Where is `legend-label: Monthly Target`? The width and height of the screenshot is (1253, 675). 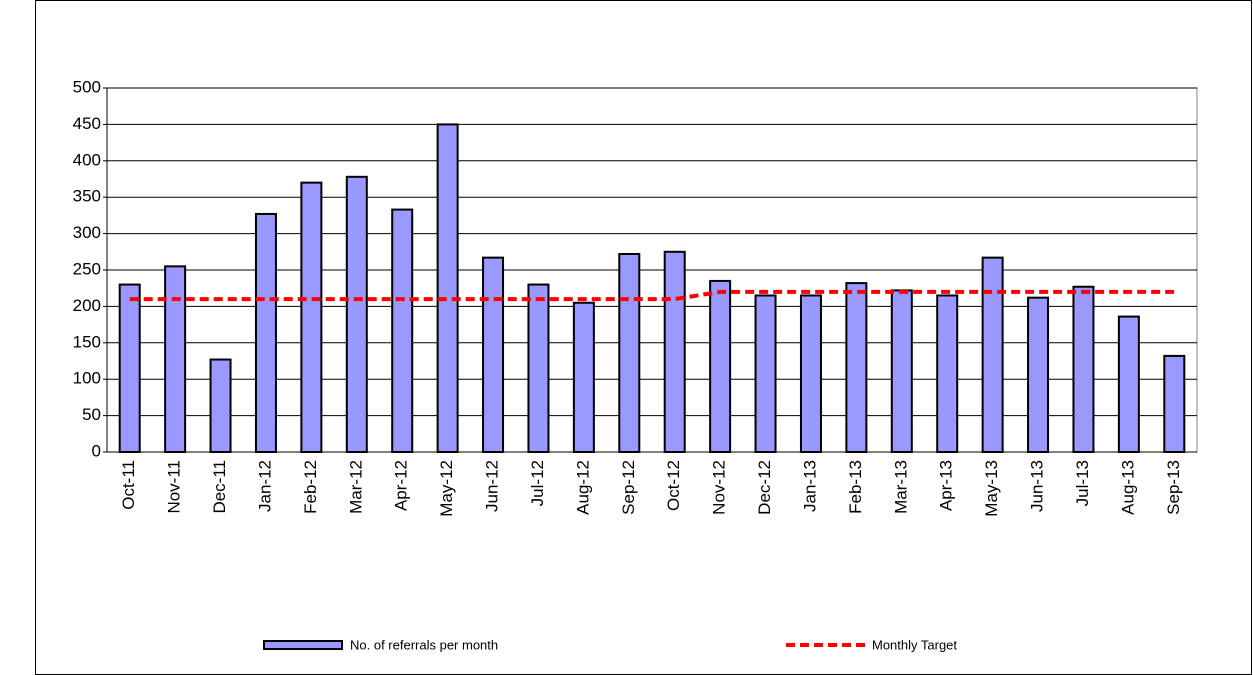
legend-label: Monthly Target is located at coordinates (914, 644).